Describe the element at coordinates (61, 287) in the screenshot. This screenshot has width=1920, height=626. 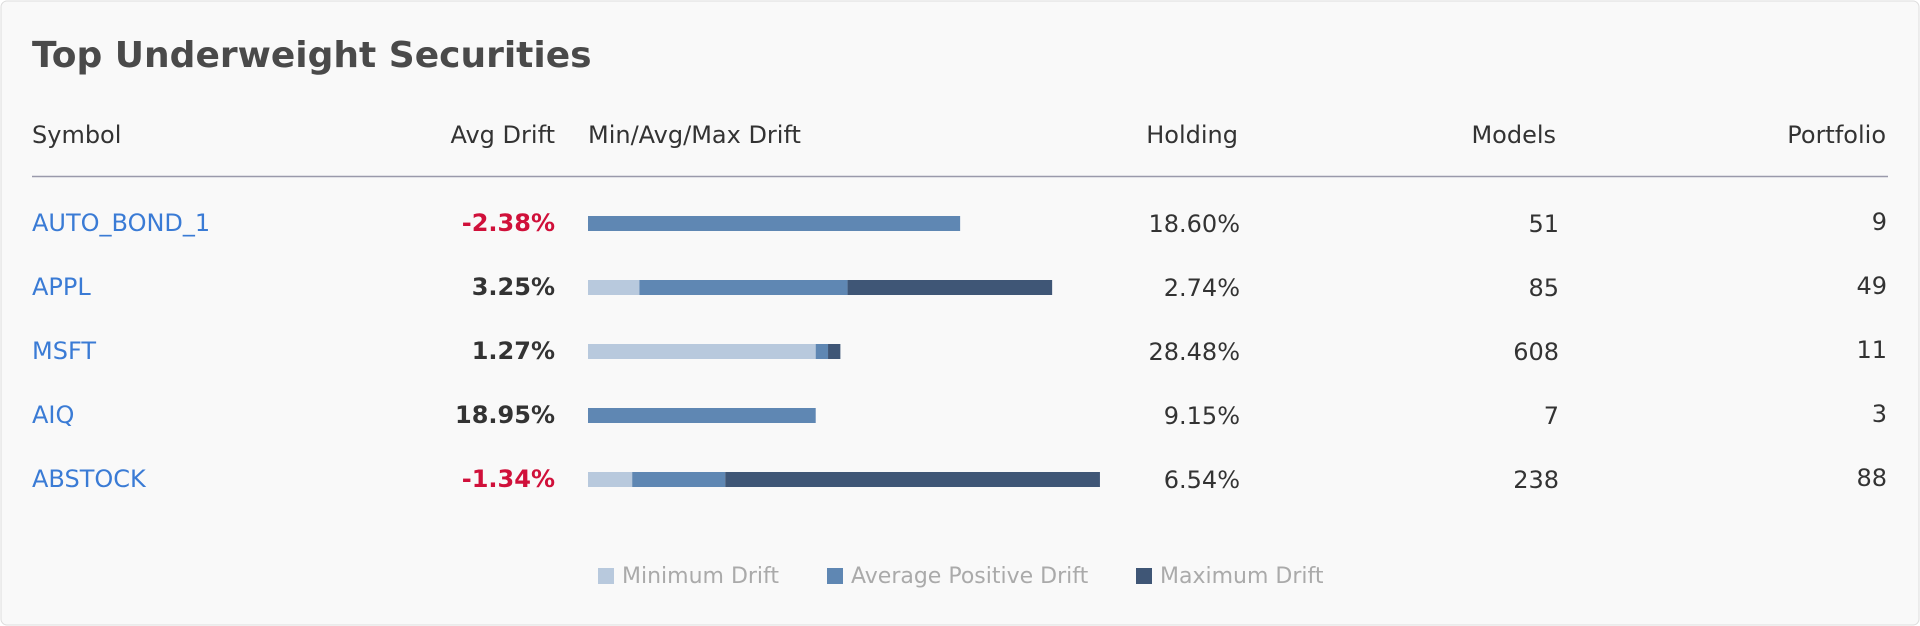
I see `symbol-link: APPL` at that location.